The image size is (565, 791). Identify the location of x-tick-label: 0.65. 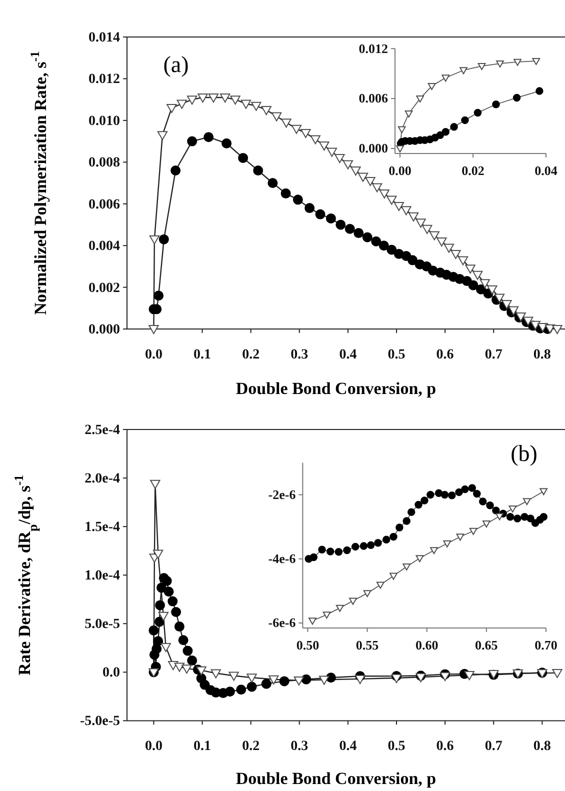
(486, 644).